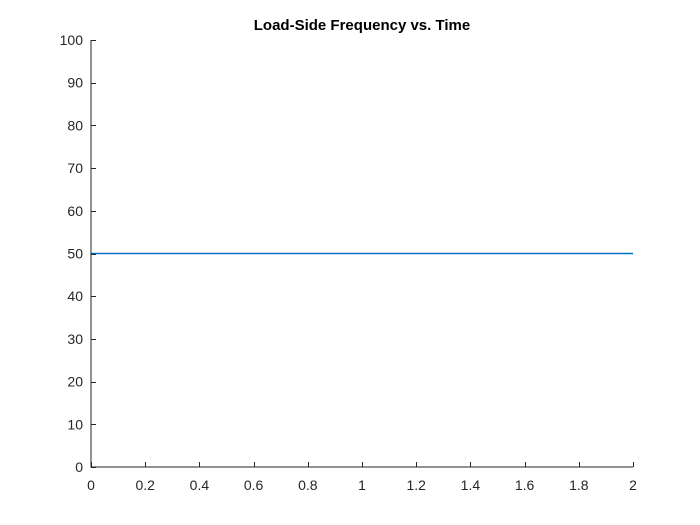 Image resolution: width=700 pixels, height=525 pixels. I want to click on y-tick-label: 70, so click(75, 168).